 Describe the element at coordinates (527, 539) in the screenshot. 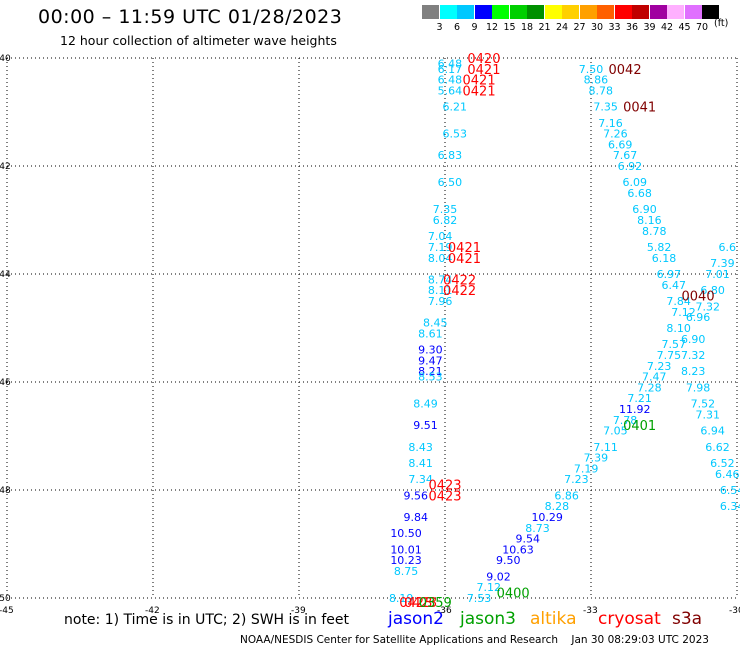

I see `swh-point-label: 9.54` at that location.